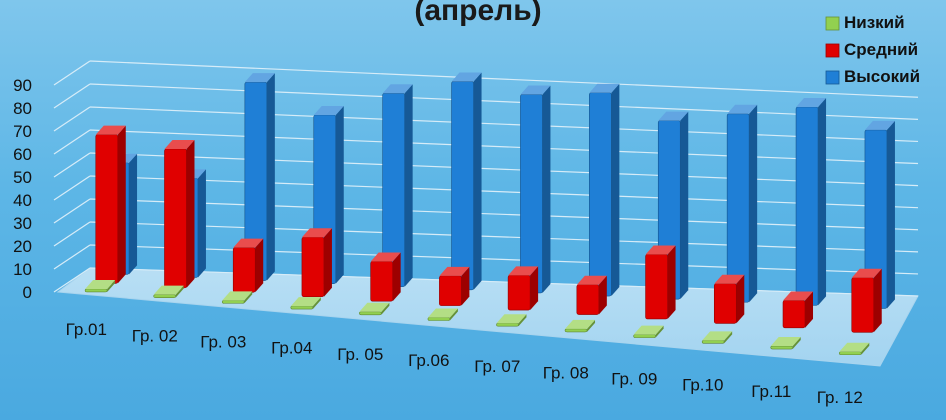 The image size is (946, 420). Describe the element at coordinates (879, 214) in the screenshot. I see `bar-Высокий-11` at that location.